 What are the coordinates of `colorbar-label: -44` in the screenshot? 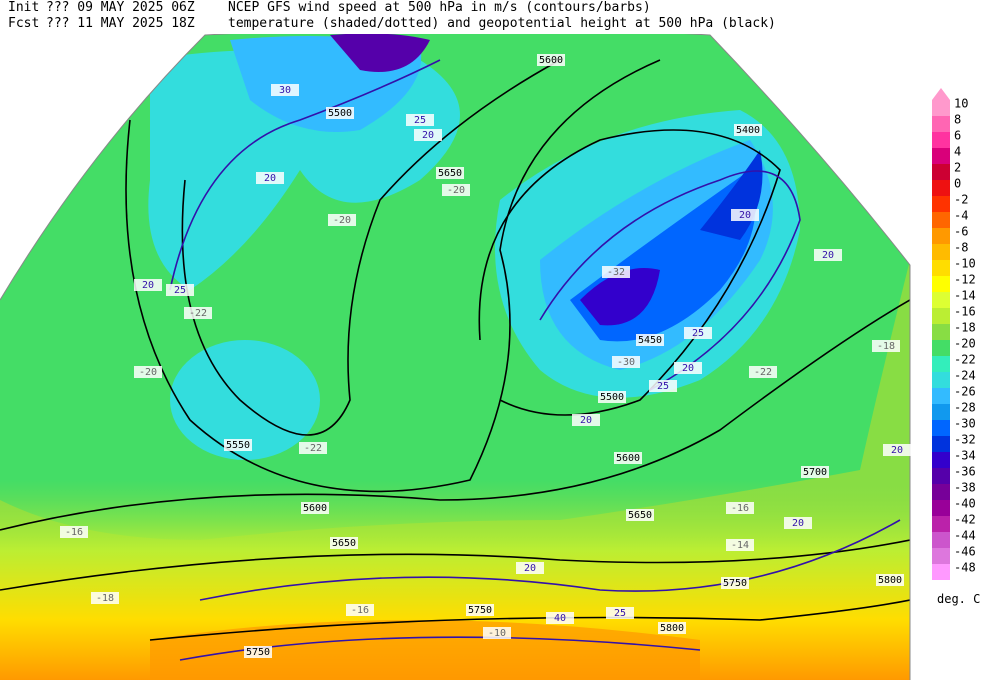 It's located at (965, 536).